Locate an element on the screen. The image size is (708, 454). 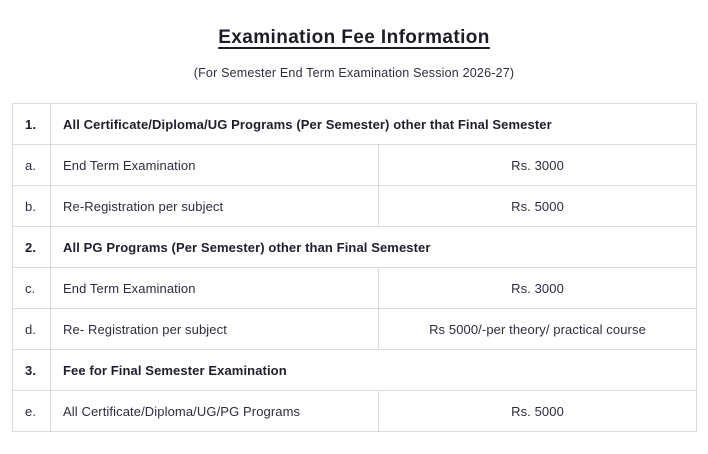
row-index: b. is located at coordinates (31, 206).